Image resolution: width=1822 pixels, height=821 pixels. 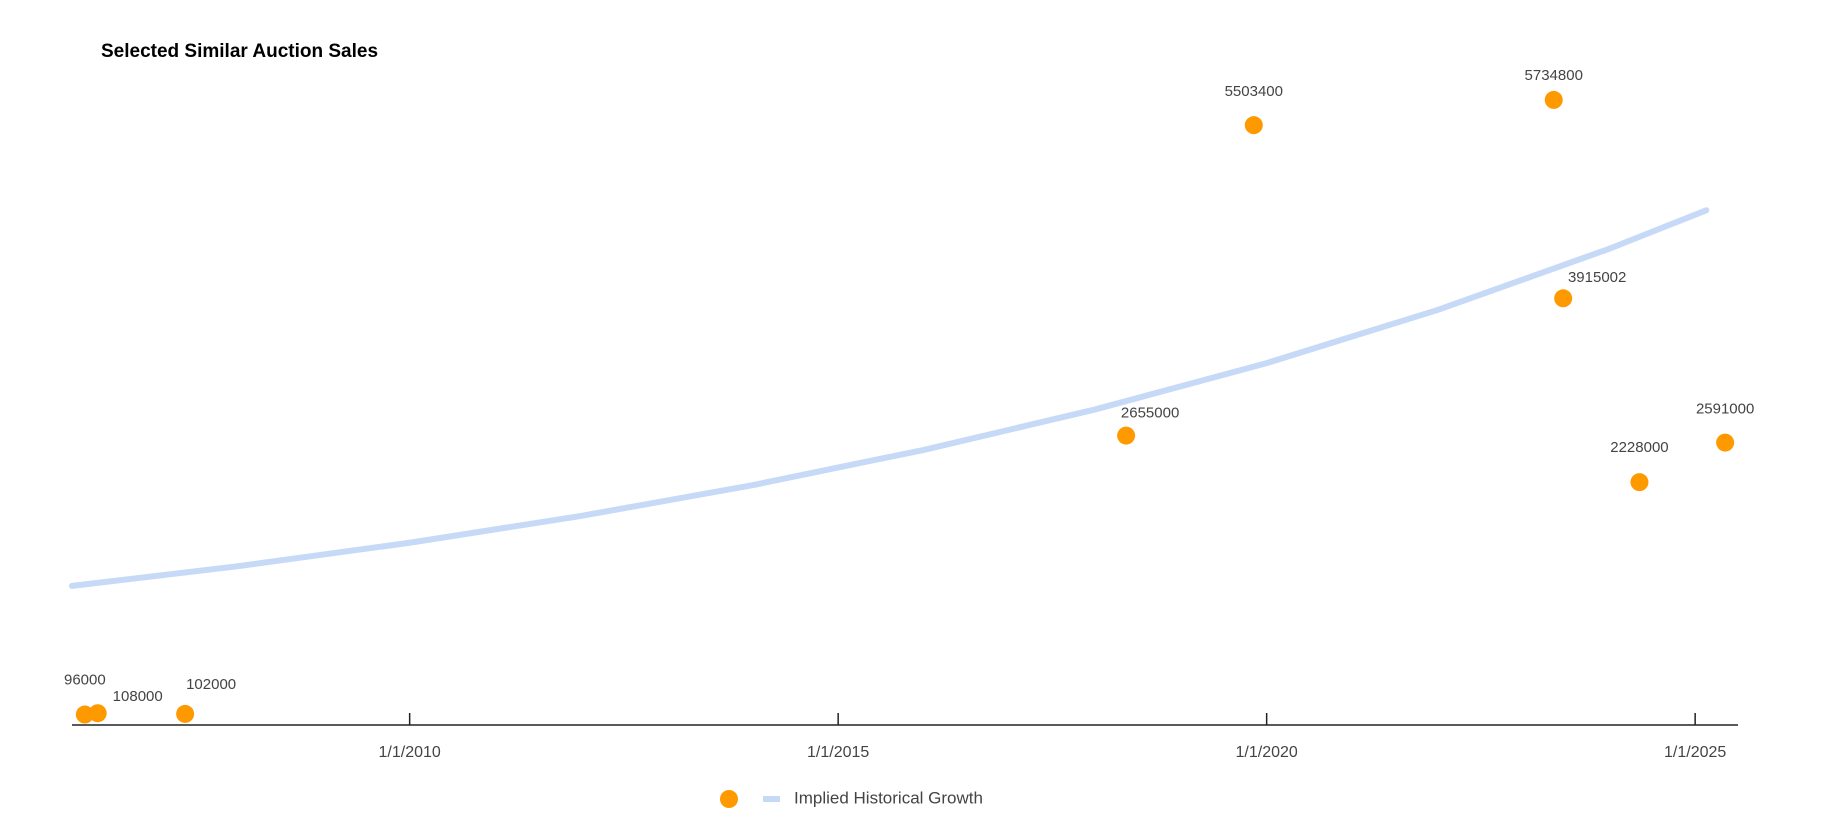 What do you see at coordinates (1695, 752) in the screenshot?
I see `x-tick-label: 1/1/2025` at bounding box center [1695, 752].